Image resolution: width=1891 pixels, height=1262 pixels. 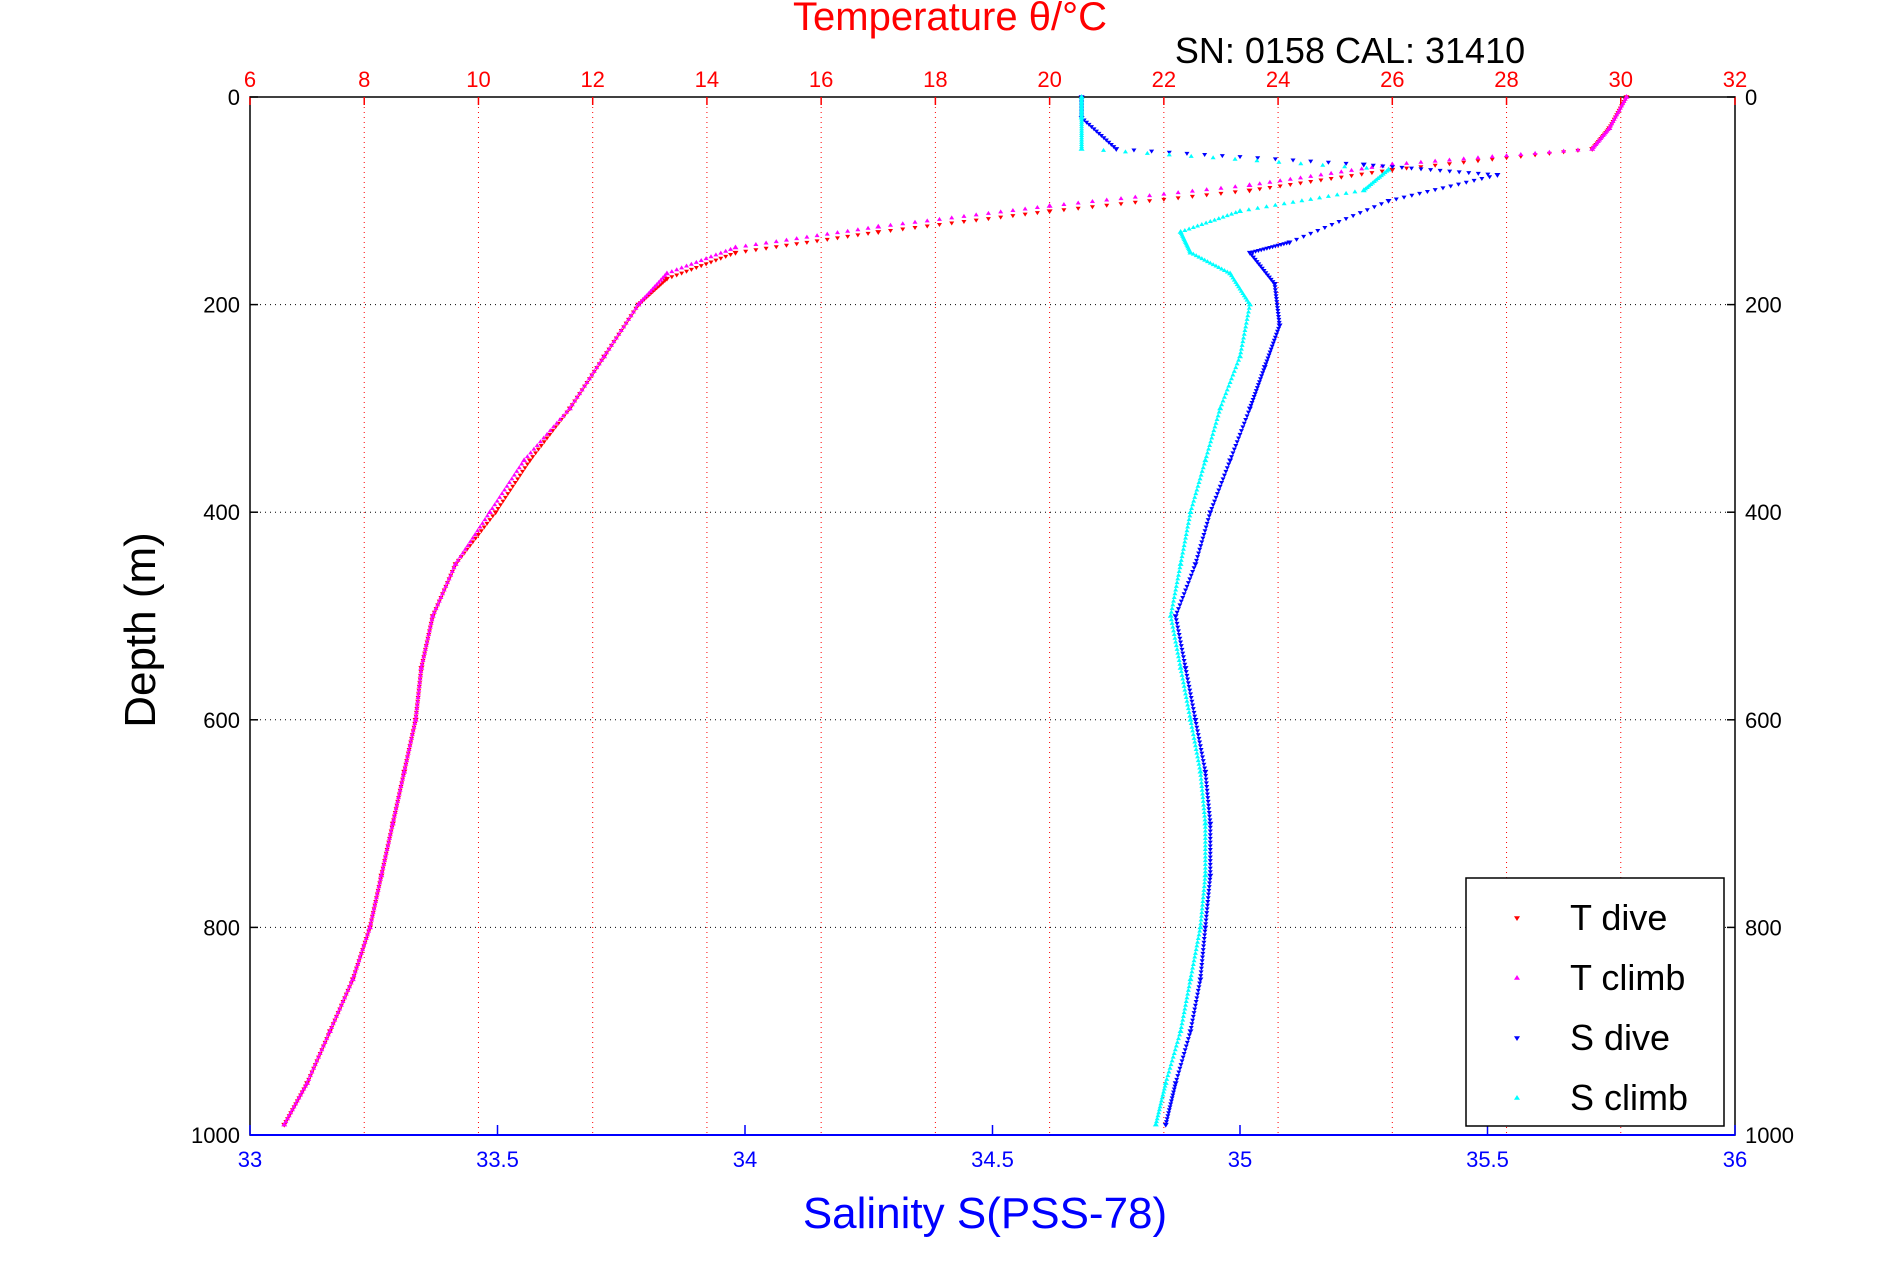 I want to click on x-axis-label: Salinity S(PSS-78), so click(x=985, y=1213).